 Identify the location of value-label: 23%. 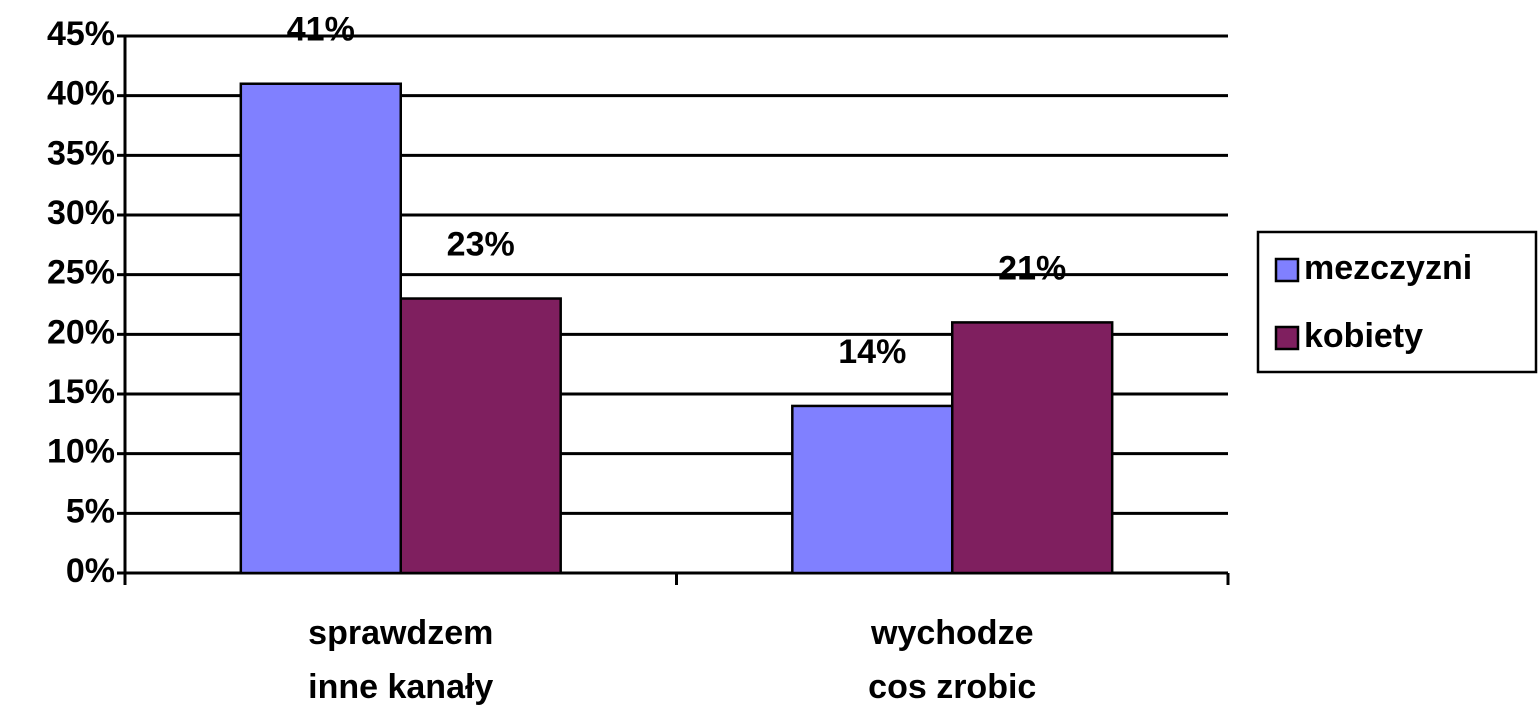
(481, 245).